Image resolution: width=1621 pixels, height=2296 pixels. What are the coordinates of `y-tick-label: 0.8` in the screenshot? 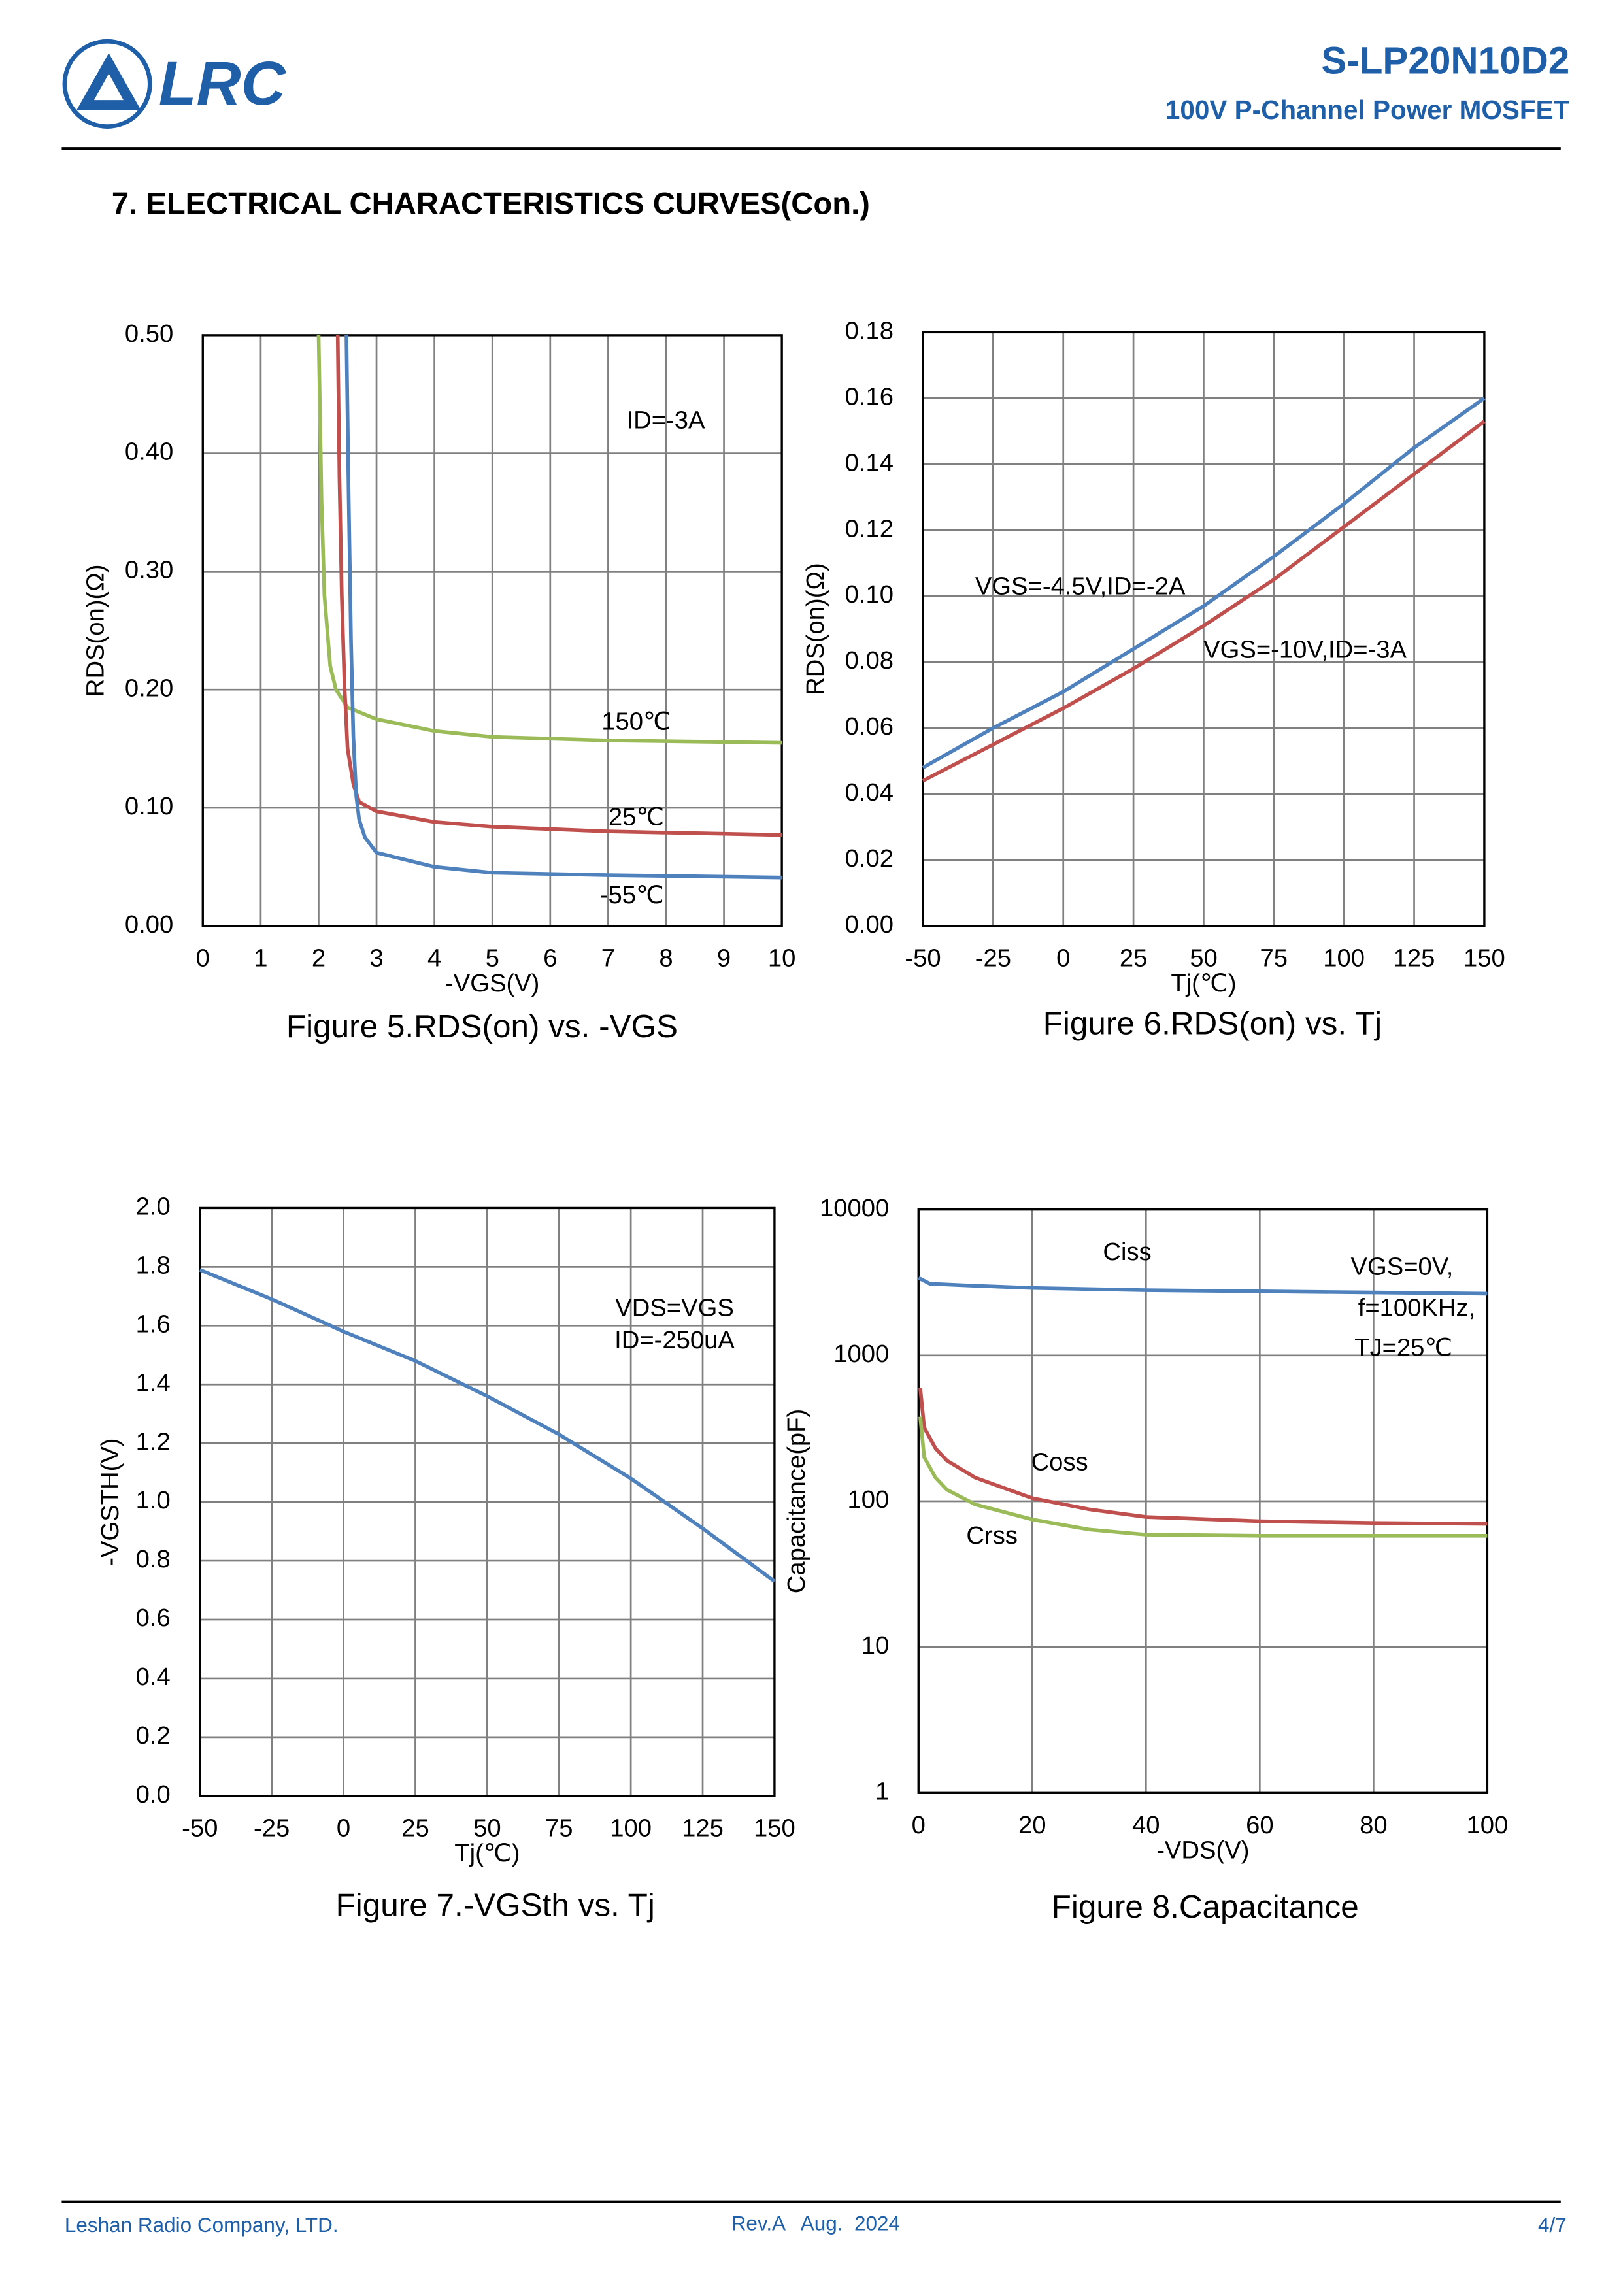 It's located at (154, 1559).